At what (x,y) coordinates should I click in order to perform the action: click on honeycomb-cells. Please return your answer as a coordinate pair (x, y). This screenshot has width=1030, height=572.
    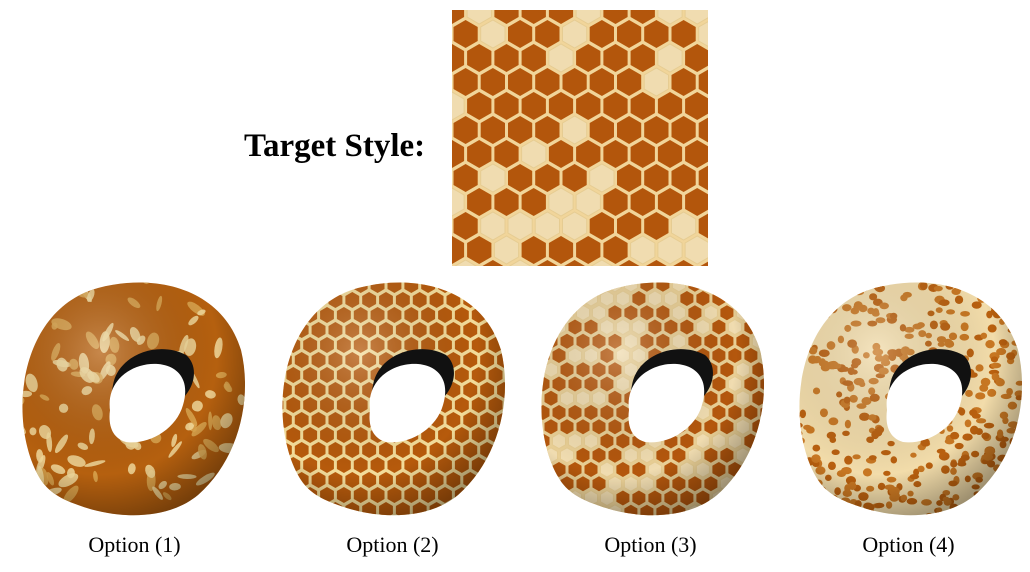
    Looking at the image, I should click on (580, 138).